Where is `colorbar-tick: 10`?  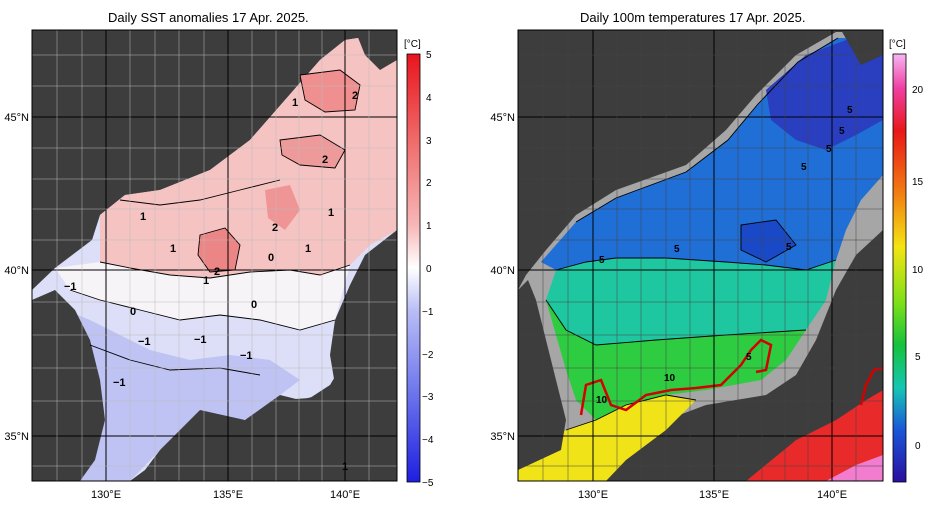
colorbar-tick: 10 is located at coordinates (918, 270).